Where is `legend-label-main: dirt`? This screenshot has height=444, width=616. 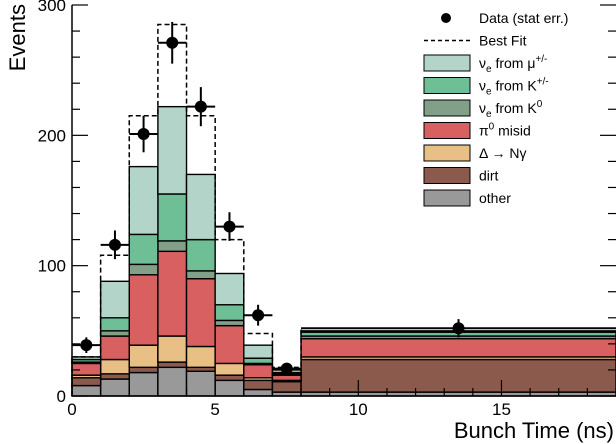 legend-label-main: dirt is located at coordinates (489, 176).